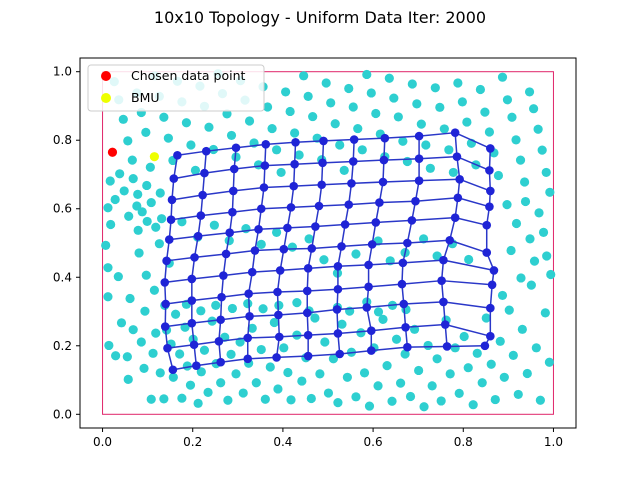 This screenshot has height=480, width=640. Describe the element at coordinates (553, 442) in the screenshot. I see `x-tick-label: 1.0` at that location.